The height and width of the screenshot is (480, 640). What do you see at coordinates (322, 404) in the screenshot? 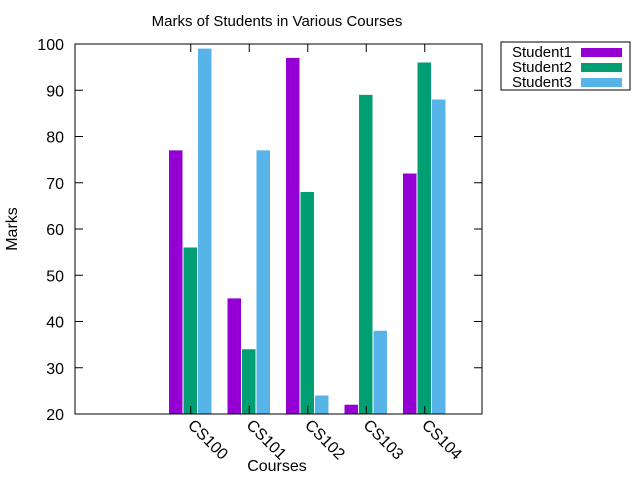
I see `bar-student3-cs102` at bounding box center [322, 404].